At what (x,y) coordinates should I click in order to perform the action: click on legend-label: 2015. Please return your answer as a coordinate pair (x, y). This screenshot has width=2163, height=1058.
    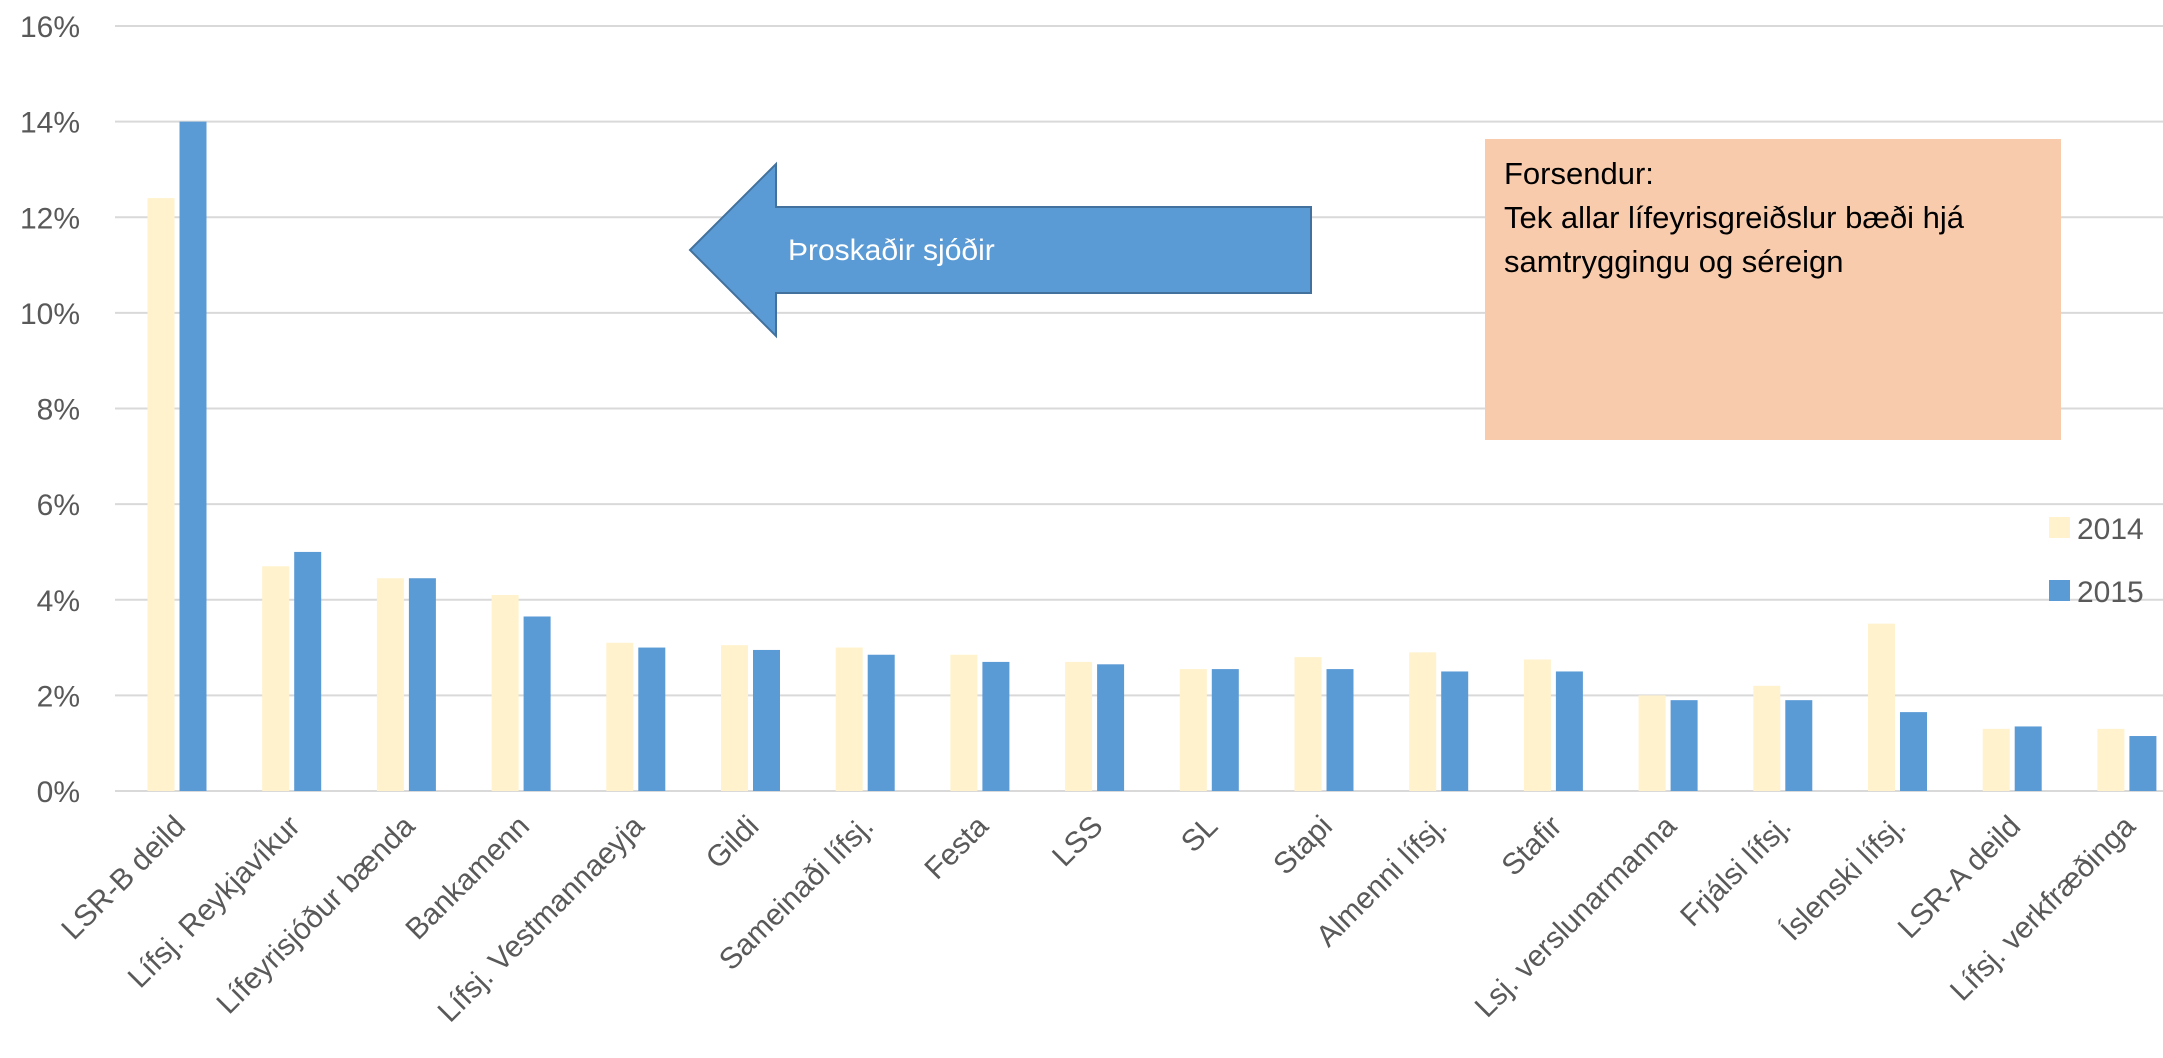
    Looking at the image, I should click on (2110, 592).